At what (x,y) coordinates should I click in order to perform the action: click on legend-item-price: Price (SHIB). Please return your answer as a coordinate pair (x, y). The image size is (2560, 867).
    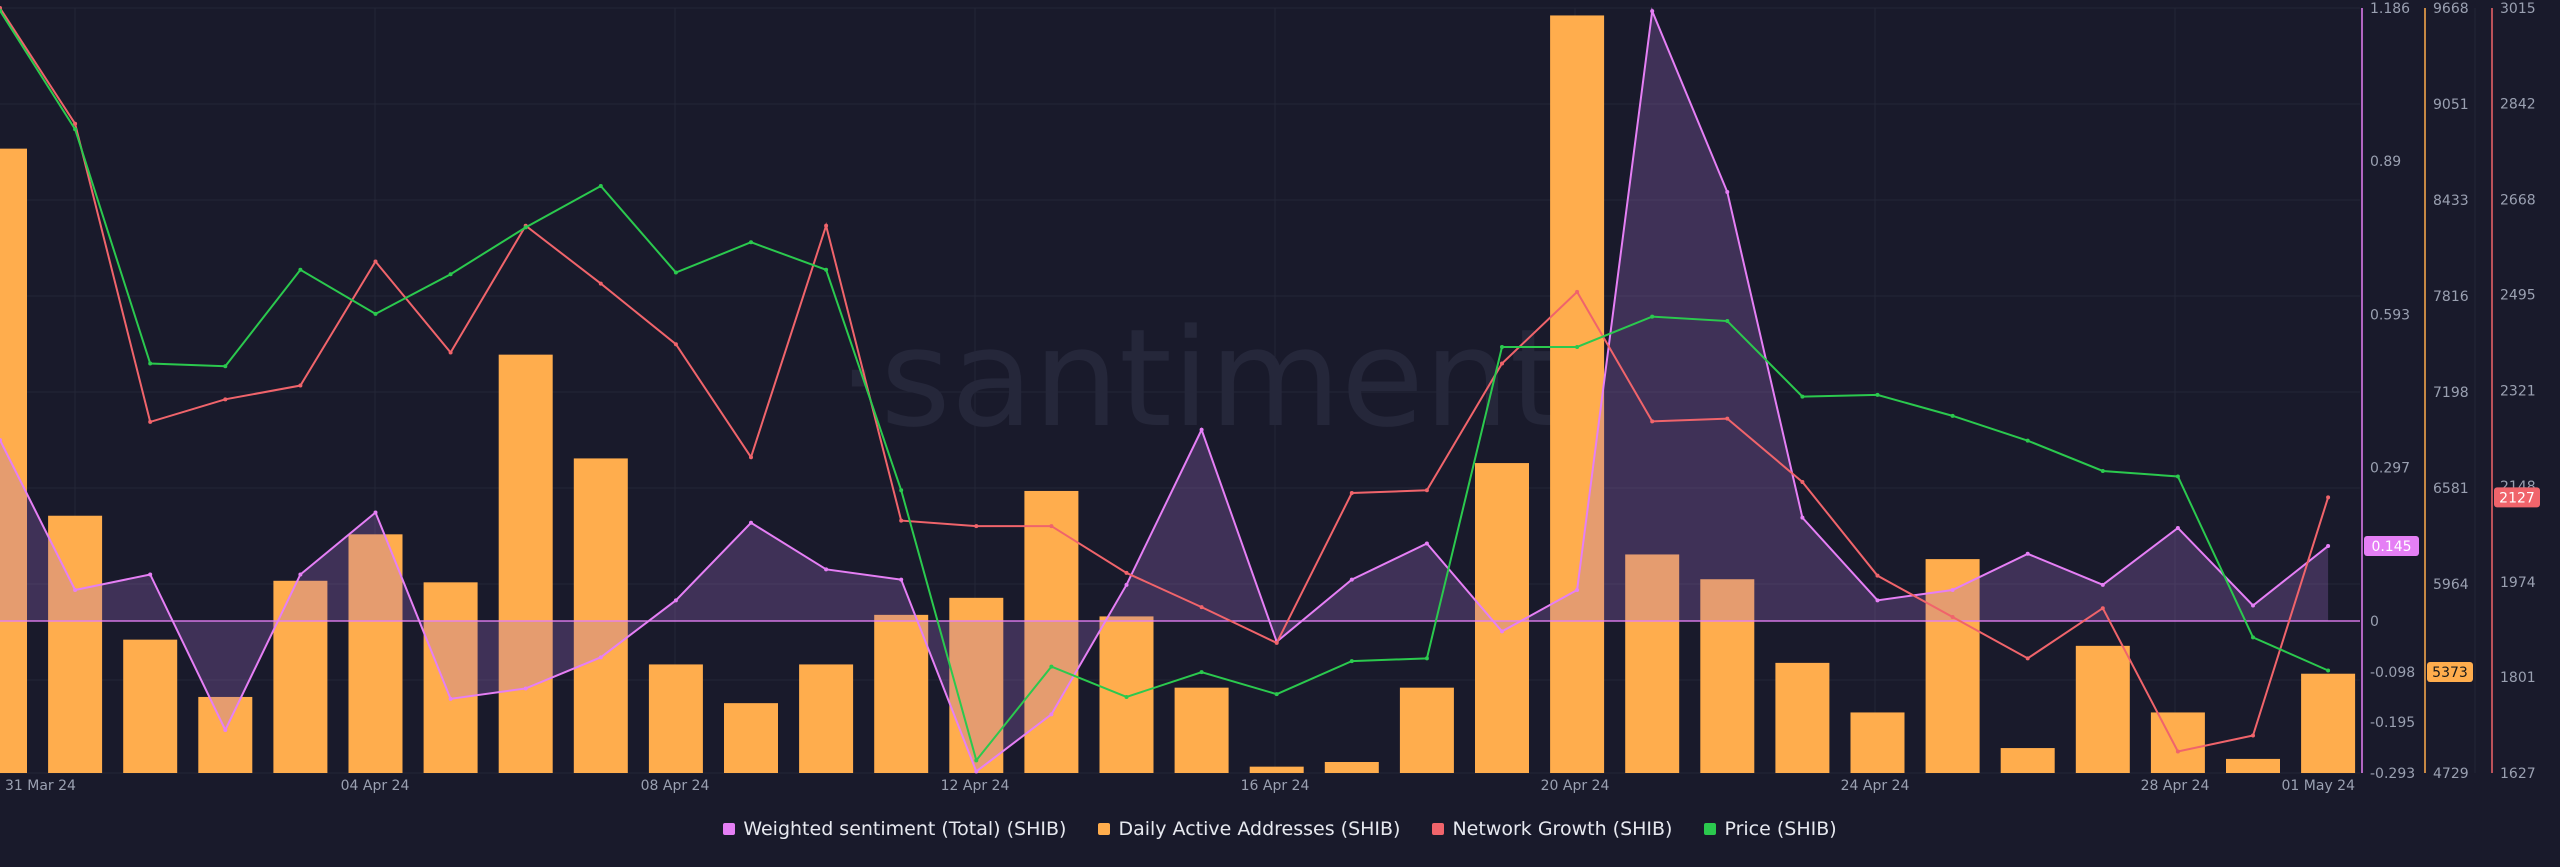
    Looking at the image, I should click on (1770, 829).